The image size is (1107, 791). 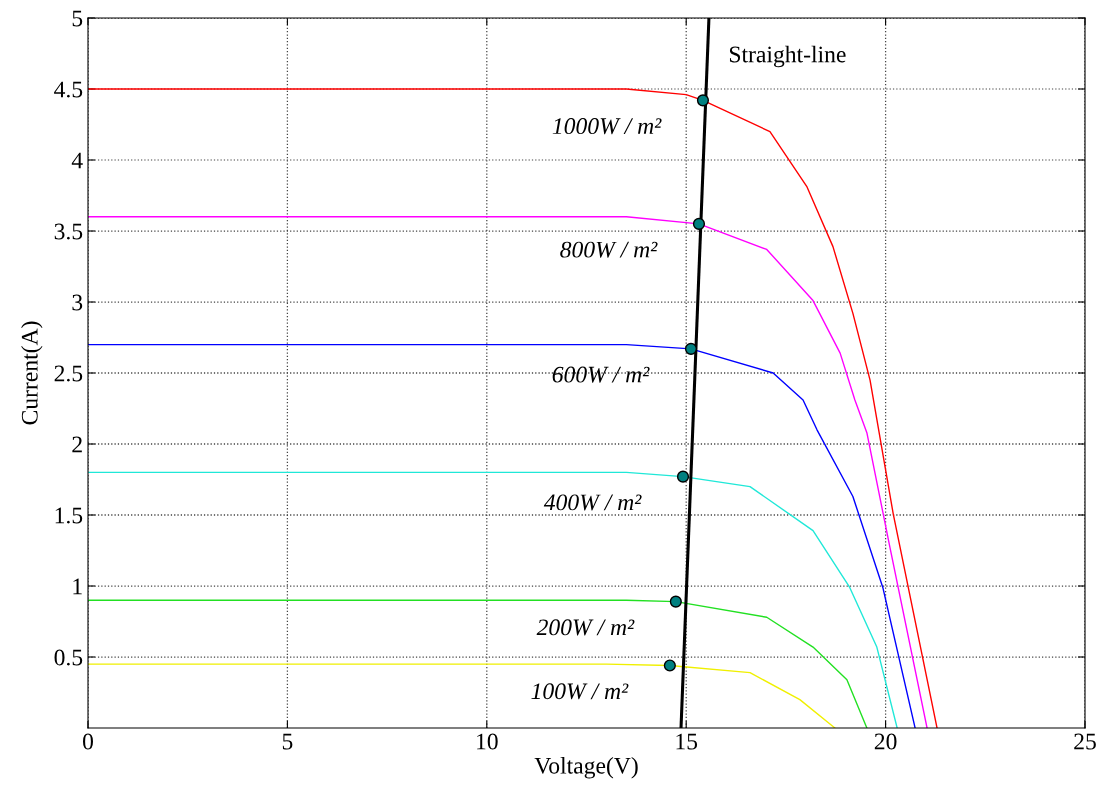 I want to click on x-tick-label: 15, so click(x=687, y=741).